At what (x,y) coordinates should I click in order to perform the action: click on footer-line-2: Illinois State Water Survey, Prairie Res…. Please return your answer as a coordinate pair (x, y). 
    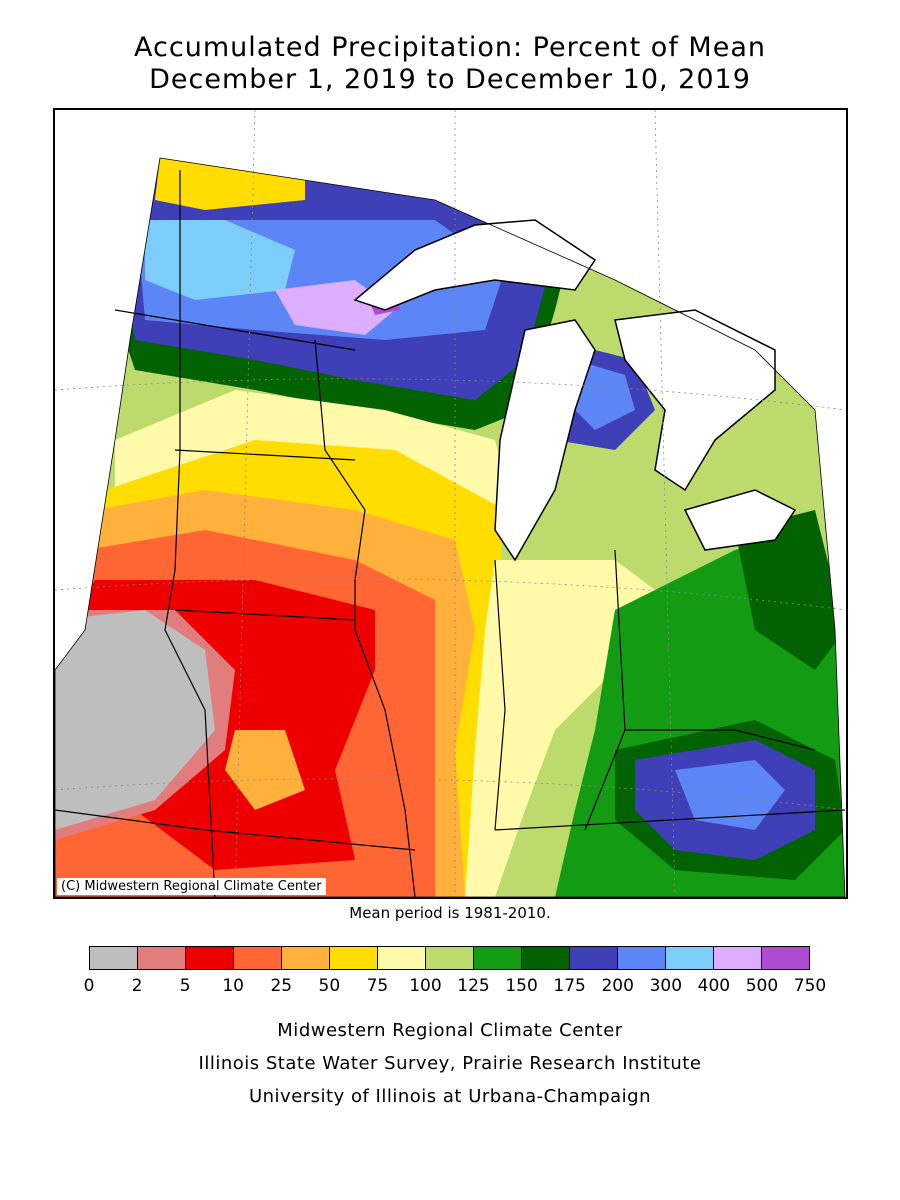
    Looking at the image, I should click on (450, 1063).